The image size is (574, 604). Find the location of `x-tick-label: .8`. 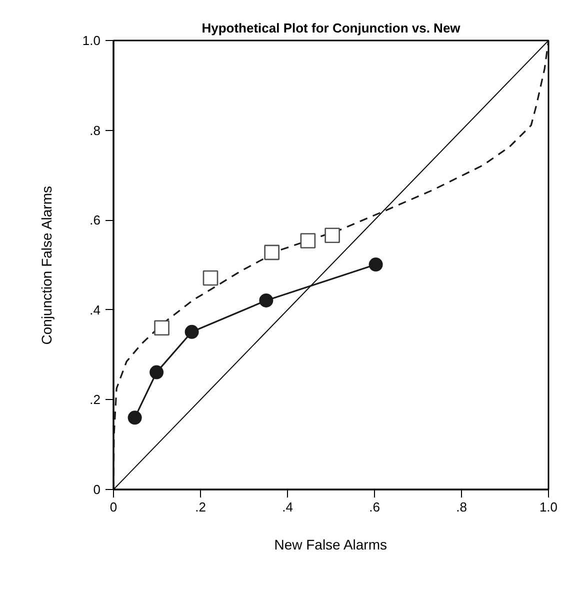

x-tick-label: .8 is located at coordinates (461, 507).